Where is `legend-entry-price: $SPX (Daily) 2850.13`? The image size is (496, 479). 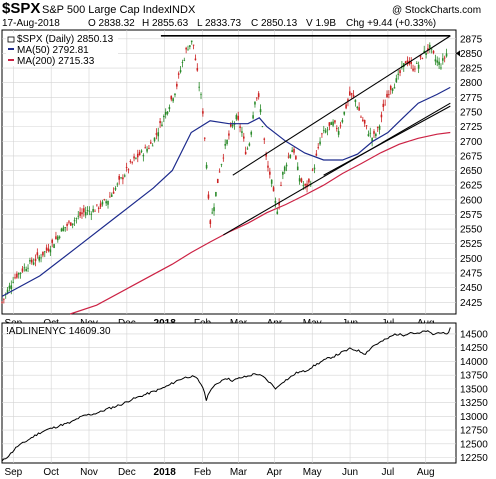
legend-entry-price: $SPX (Daily) 2850.13 is located at coordinates (60, 39).